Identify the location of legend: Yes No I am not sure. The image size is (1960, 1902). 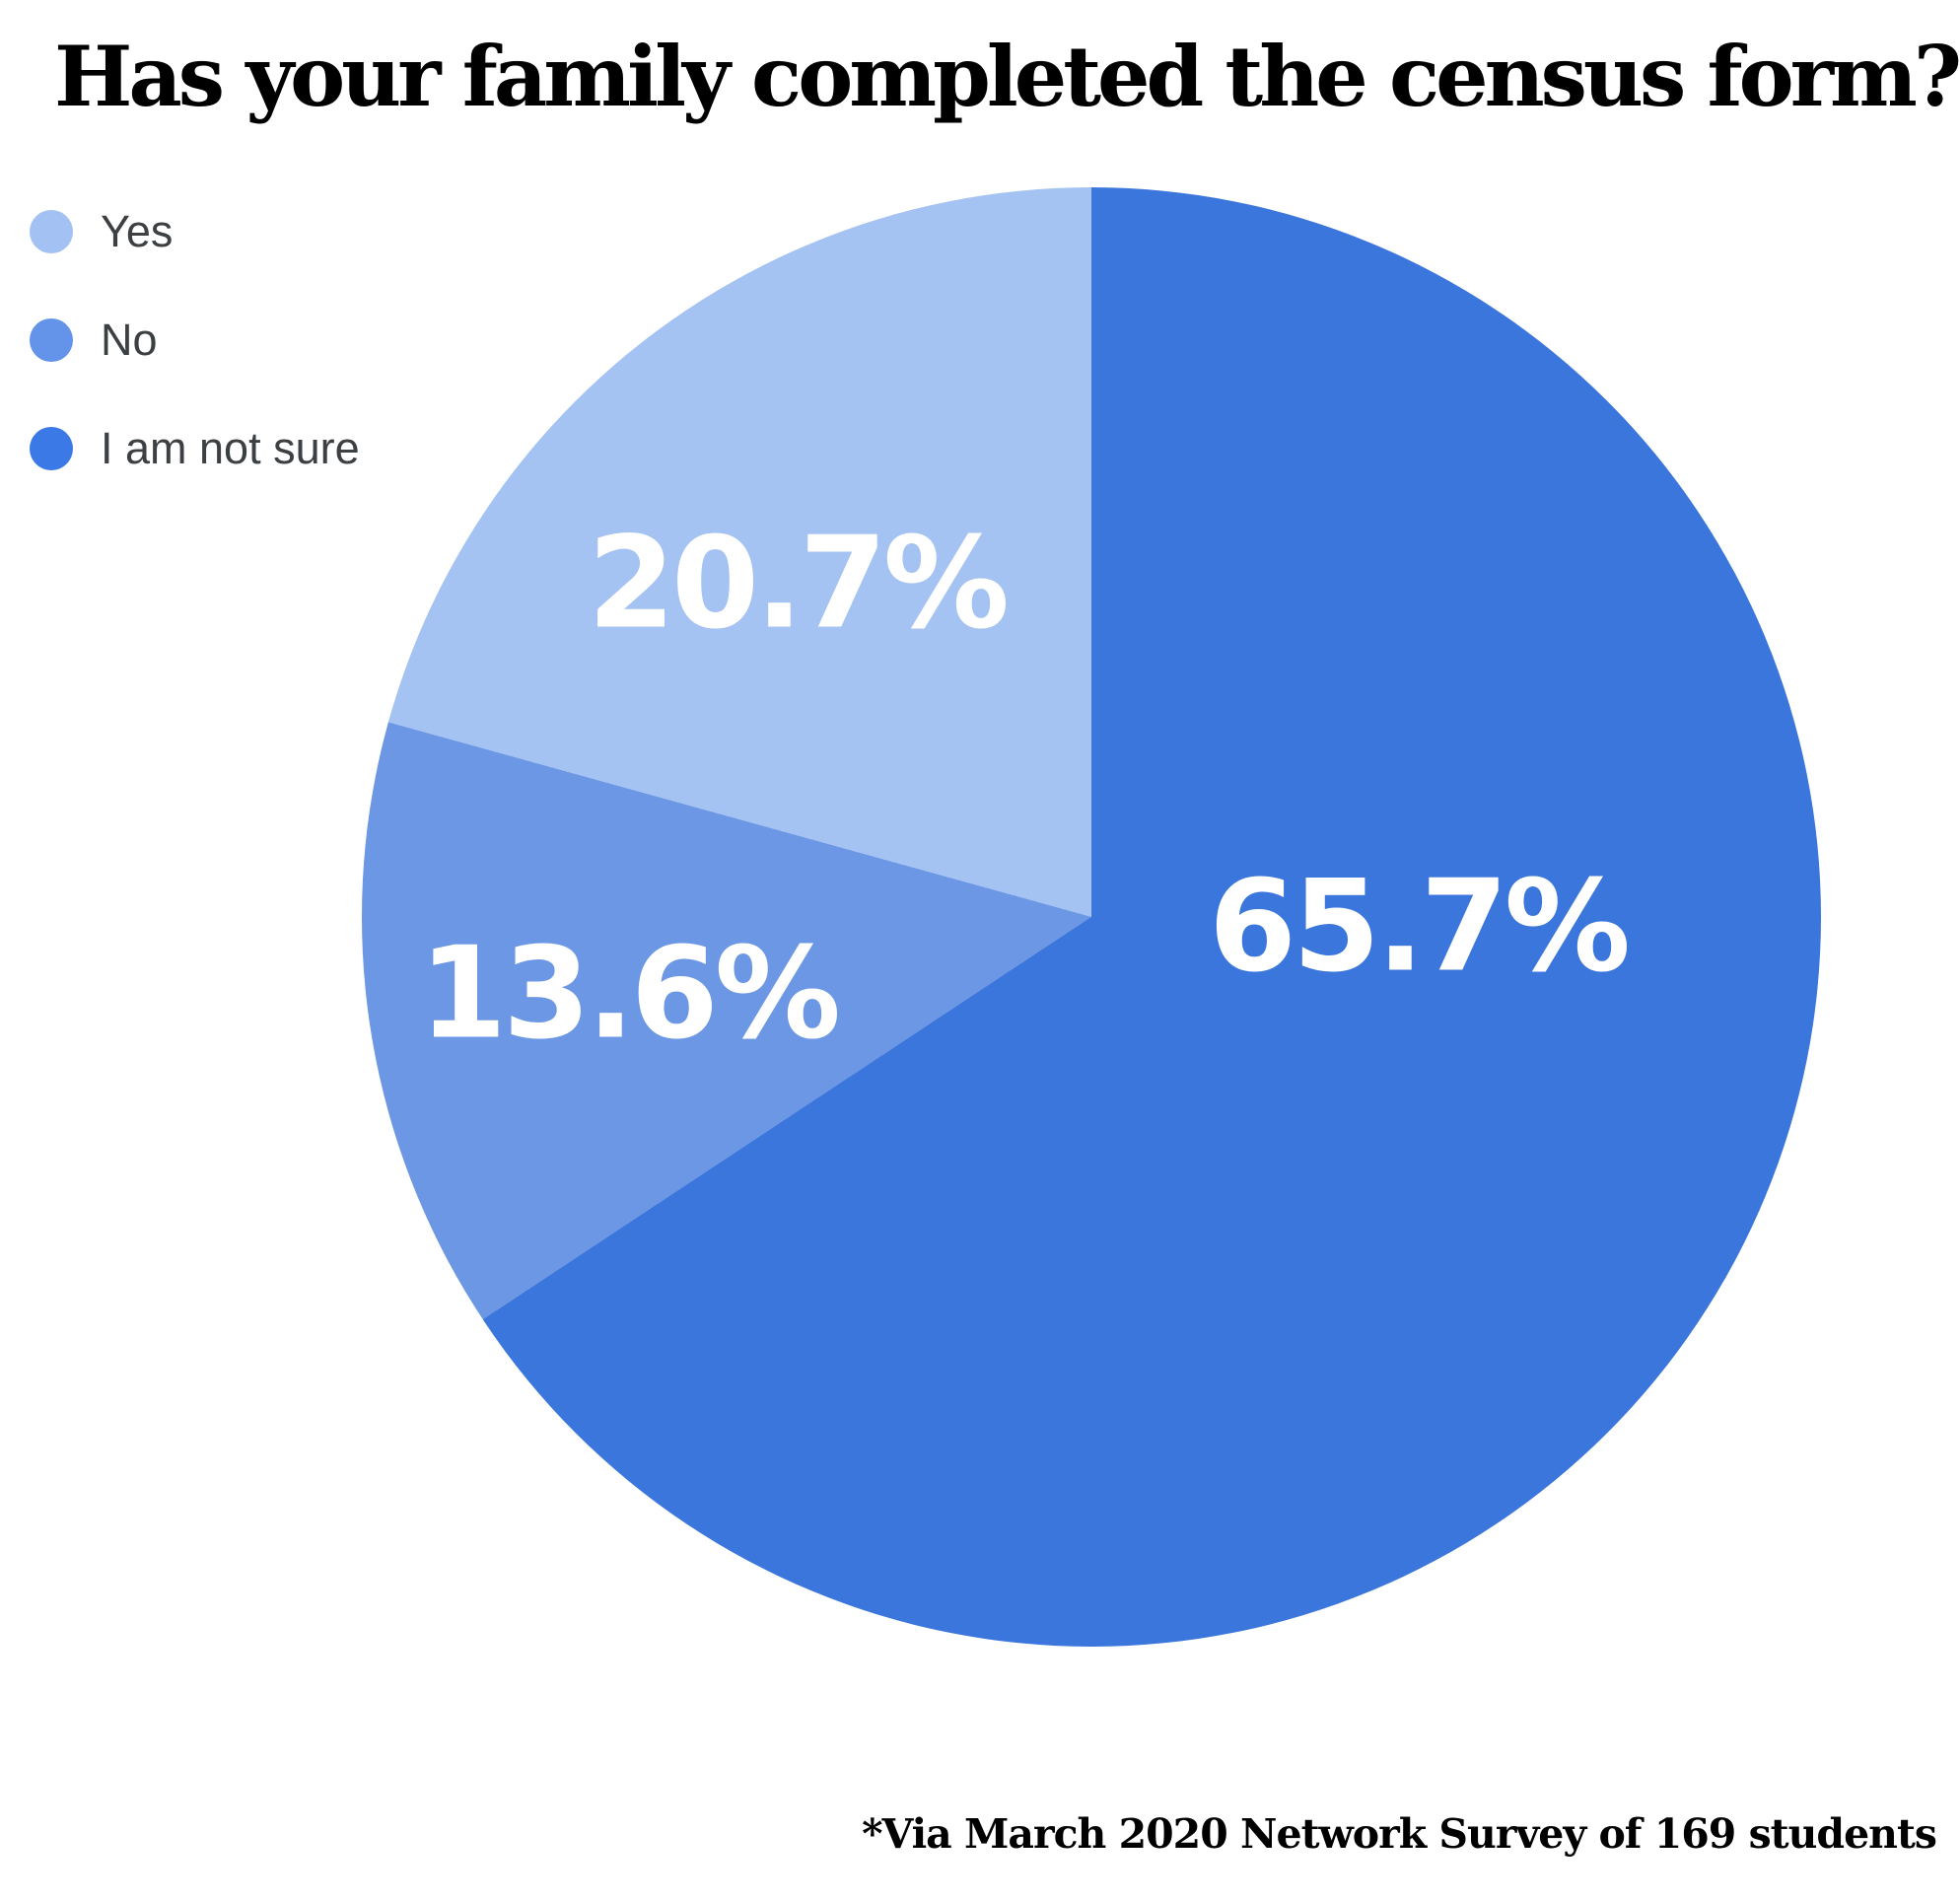
(195, 340).